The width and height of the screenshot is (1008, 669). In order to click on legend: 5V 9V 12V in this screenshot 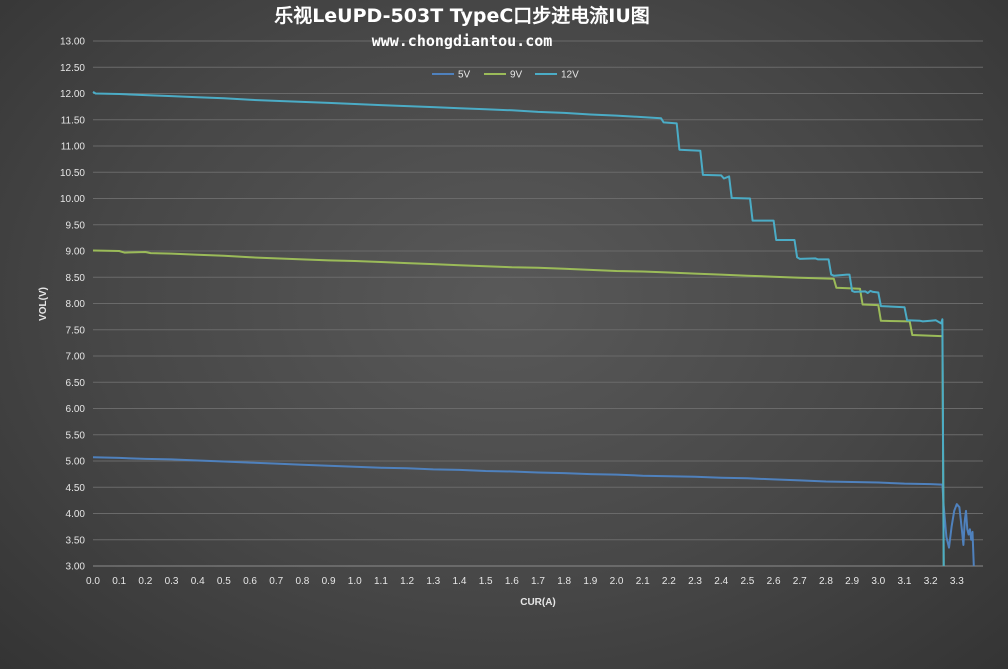, I will do `click(505, 75)`.